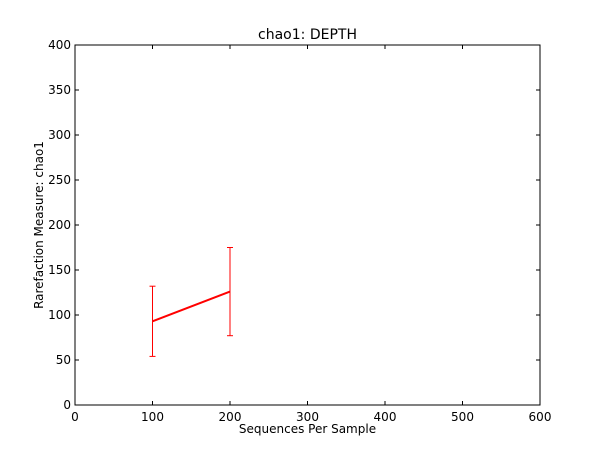 Image resolution: width=600 pixels, height=450 pixels. Describe the element at coordinates (67, 405) in the screenshot. I see `y-tick-label: 0` at that location.